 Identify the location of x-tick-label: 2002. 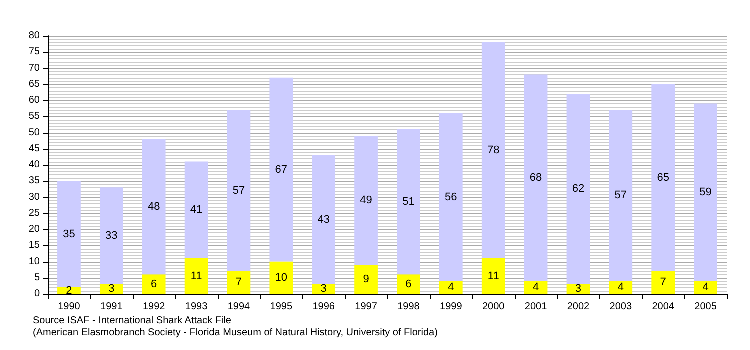
(578, 307).